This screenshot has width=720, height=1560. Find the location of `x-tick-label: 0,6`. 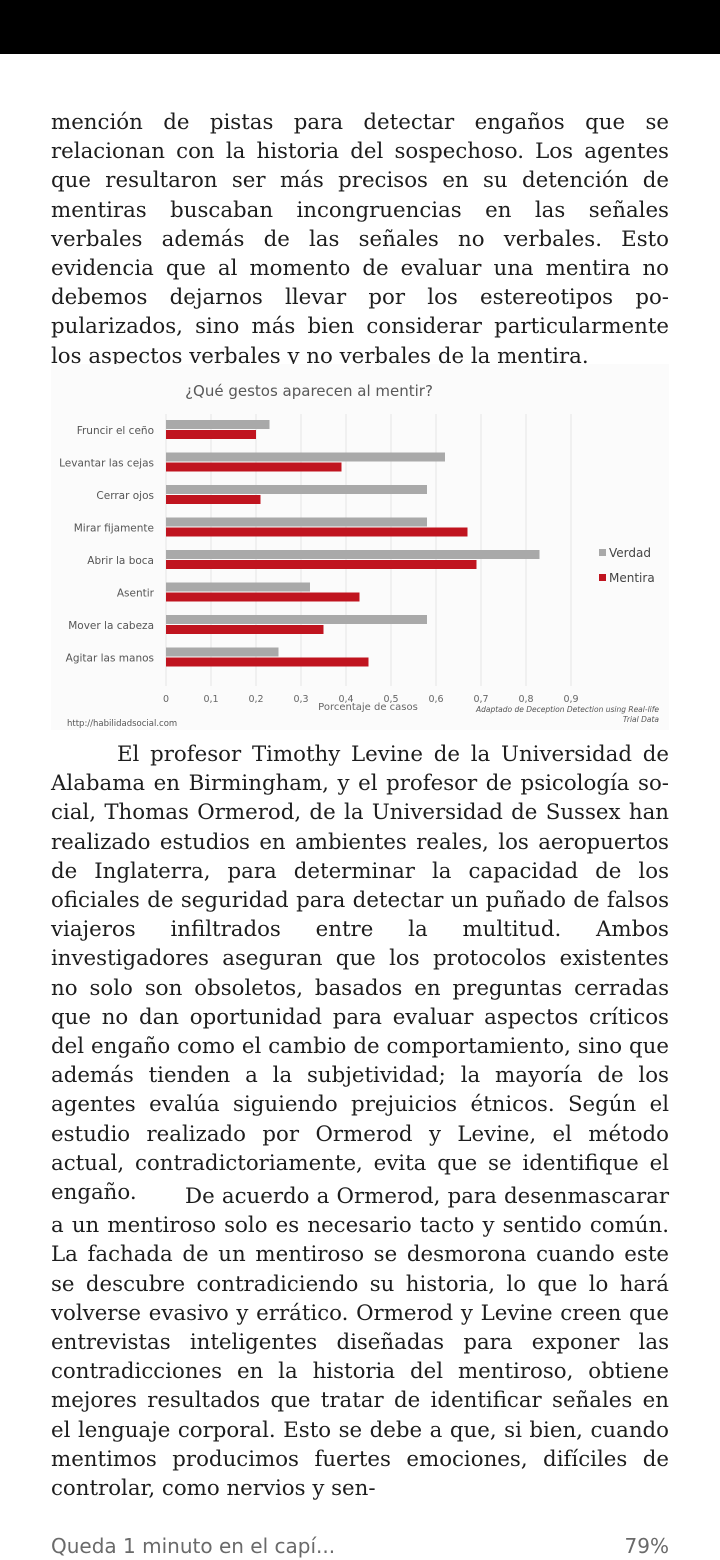

x-tick-label: 0,6 is located at coordinates (435, 699).